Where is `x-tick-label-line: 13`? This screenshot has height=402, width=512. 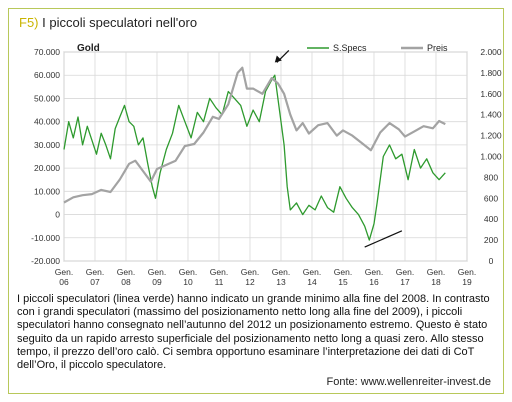 x-tick-label-line: 13 is located at coordinates (281, 282).